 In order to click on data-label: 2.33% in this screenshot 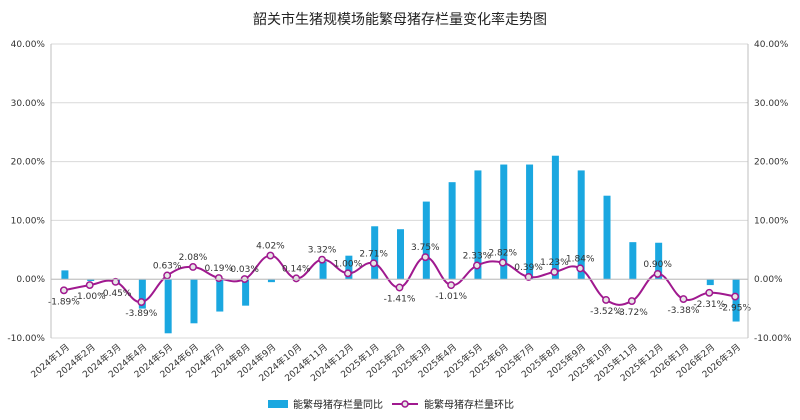, I will do `click(477, 256)`.